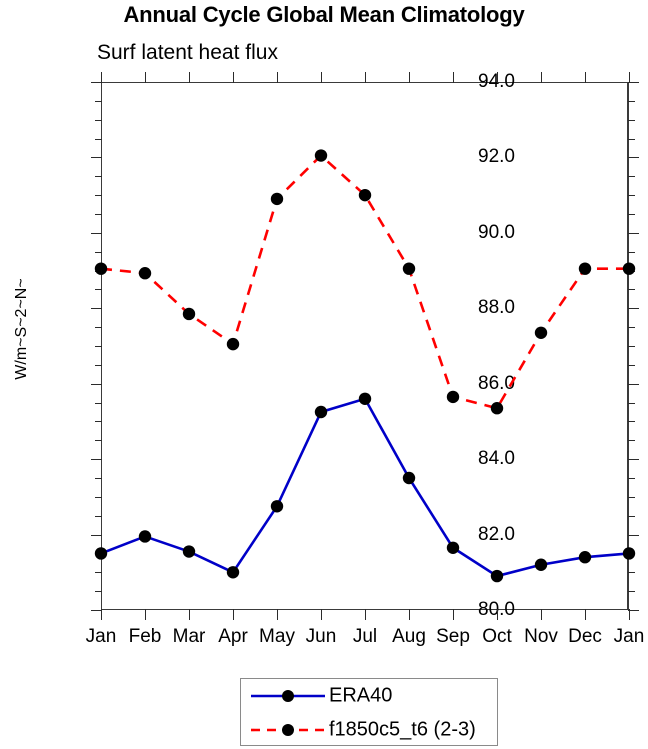  I want to click on y-axis-tick-label: 80.0, so click(496, 609).